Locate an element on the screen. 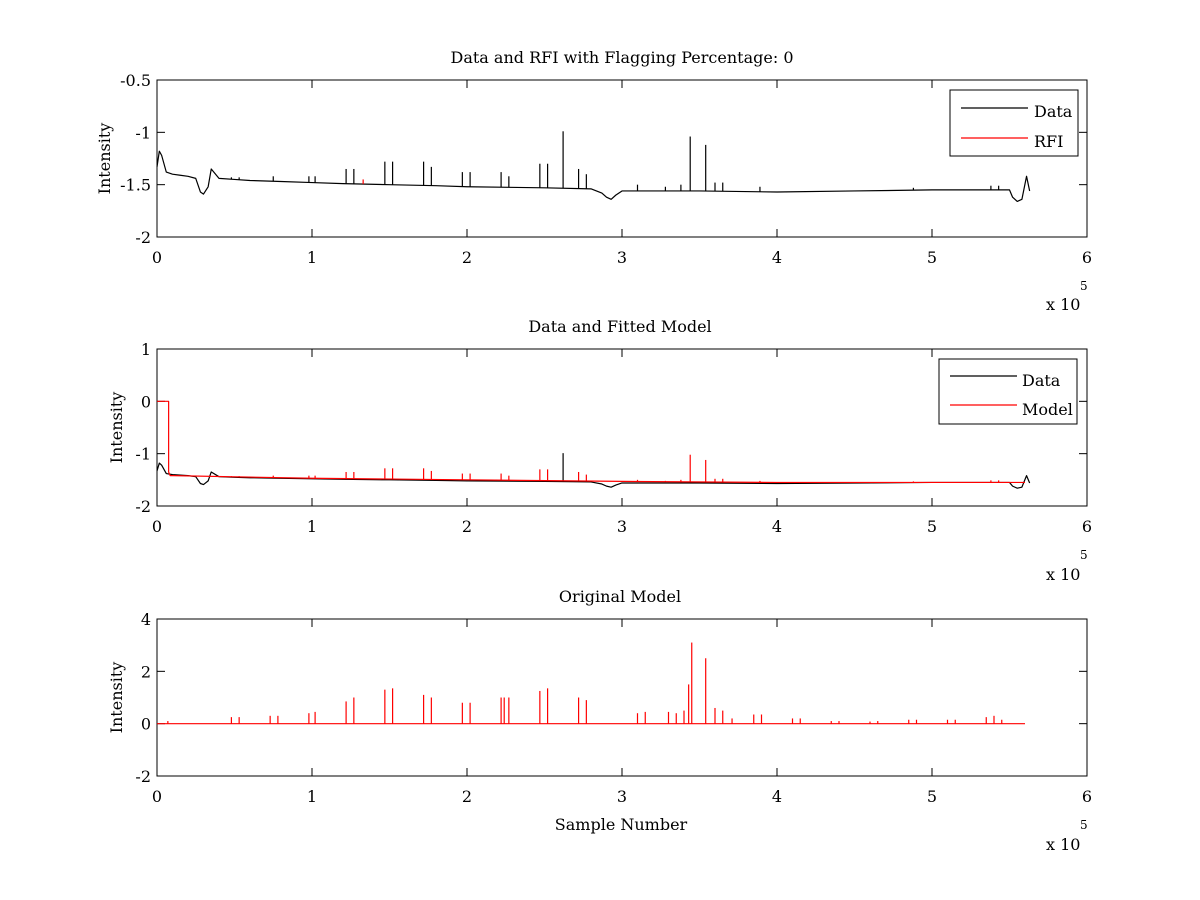  y-tick-label: 1 is located at coordinates (146, 349).